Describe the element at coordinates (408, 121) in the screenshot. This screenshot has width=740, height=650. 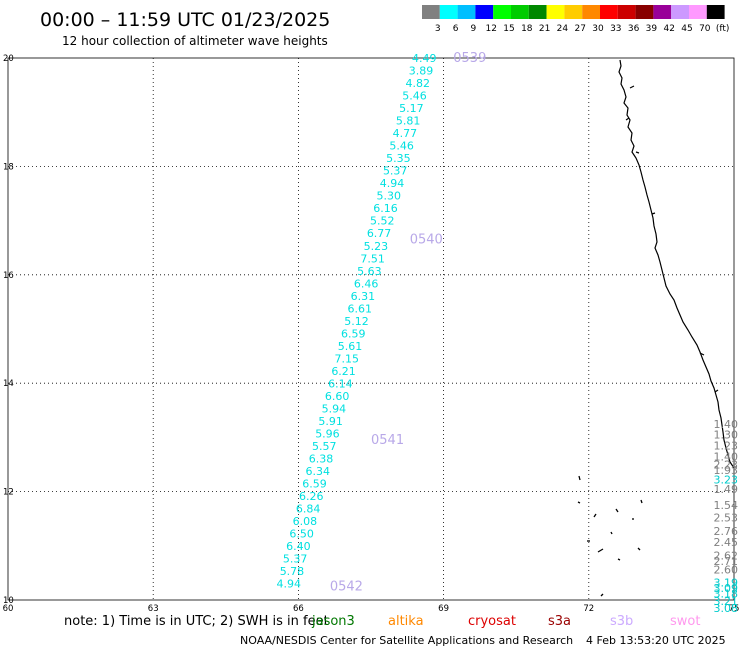
I see `wave-height-value: 5.81` at that location.